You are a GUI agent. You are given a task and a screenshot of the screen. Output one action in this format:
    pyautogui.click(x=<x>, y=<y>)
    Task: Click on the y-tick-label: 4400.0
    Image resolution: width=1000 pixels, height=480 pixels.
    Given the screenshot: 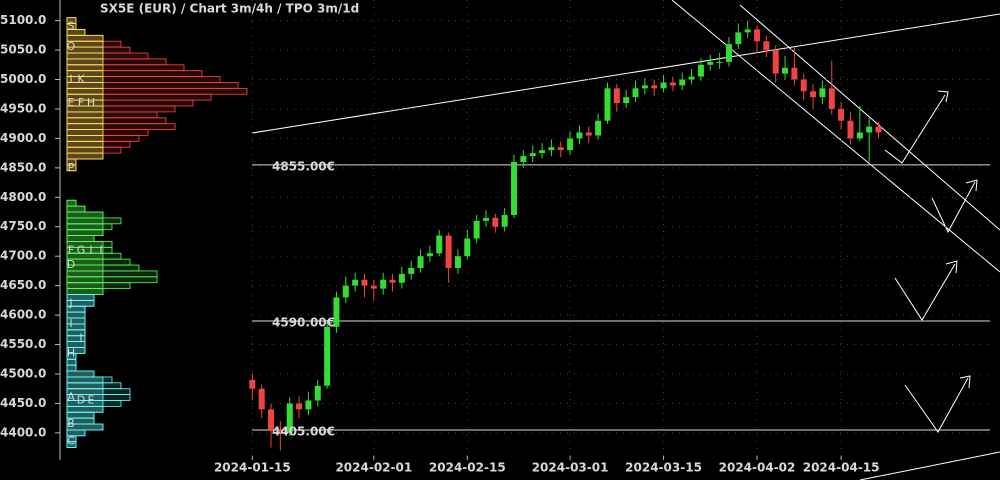 What is the action you would take?
    pyautogui.click(x=23, y=432)
    